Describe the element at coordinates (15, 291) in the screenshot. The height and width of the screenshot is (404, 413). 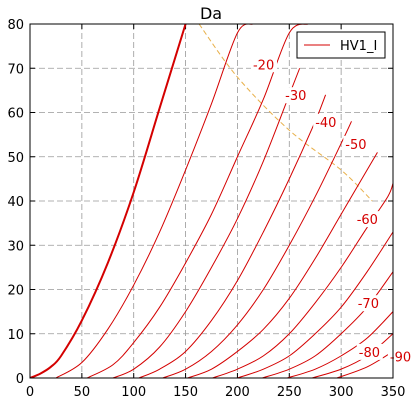
I see `y-tick-label: 20` at that location.